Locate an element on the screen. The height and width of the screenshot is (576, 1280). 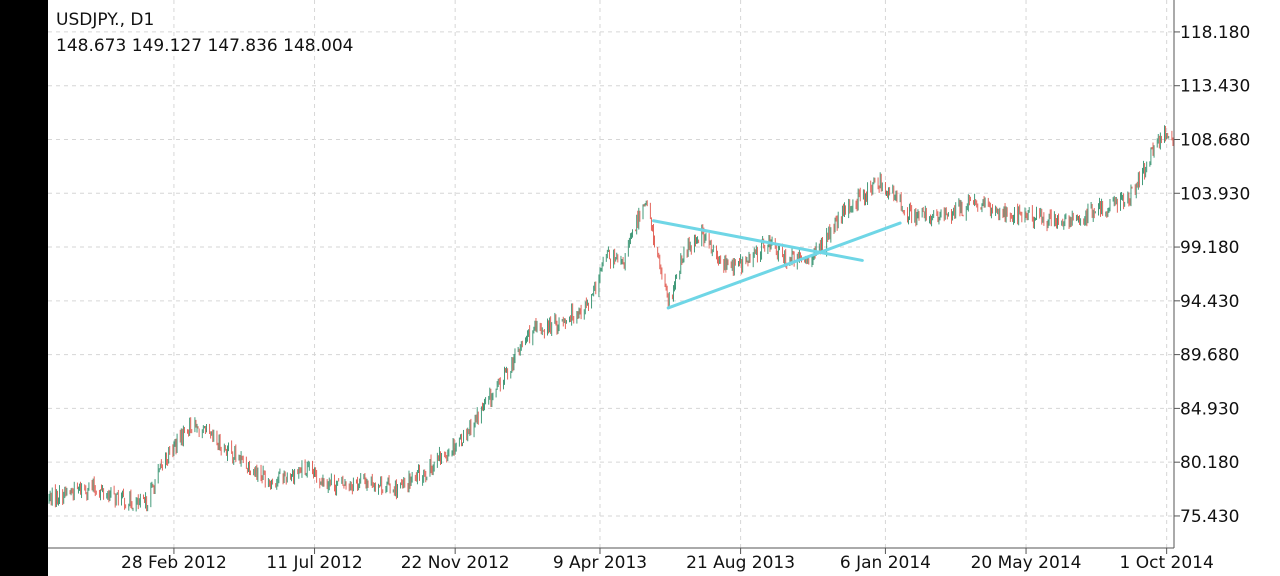
x-tick-label: 20 May 2014 is located at coordinates (1026, 563).